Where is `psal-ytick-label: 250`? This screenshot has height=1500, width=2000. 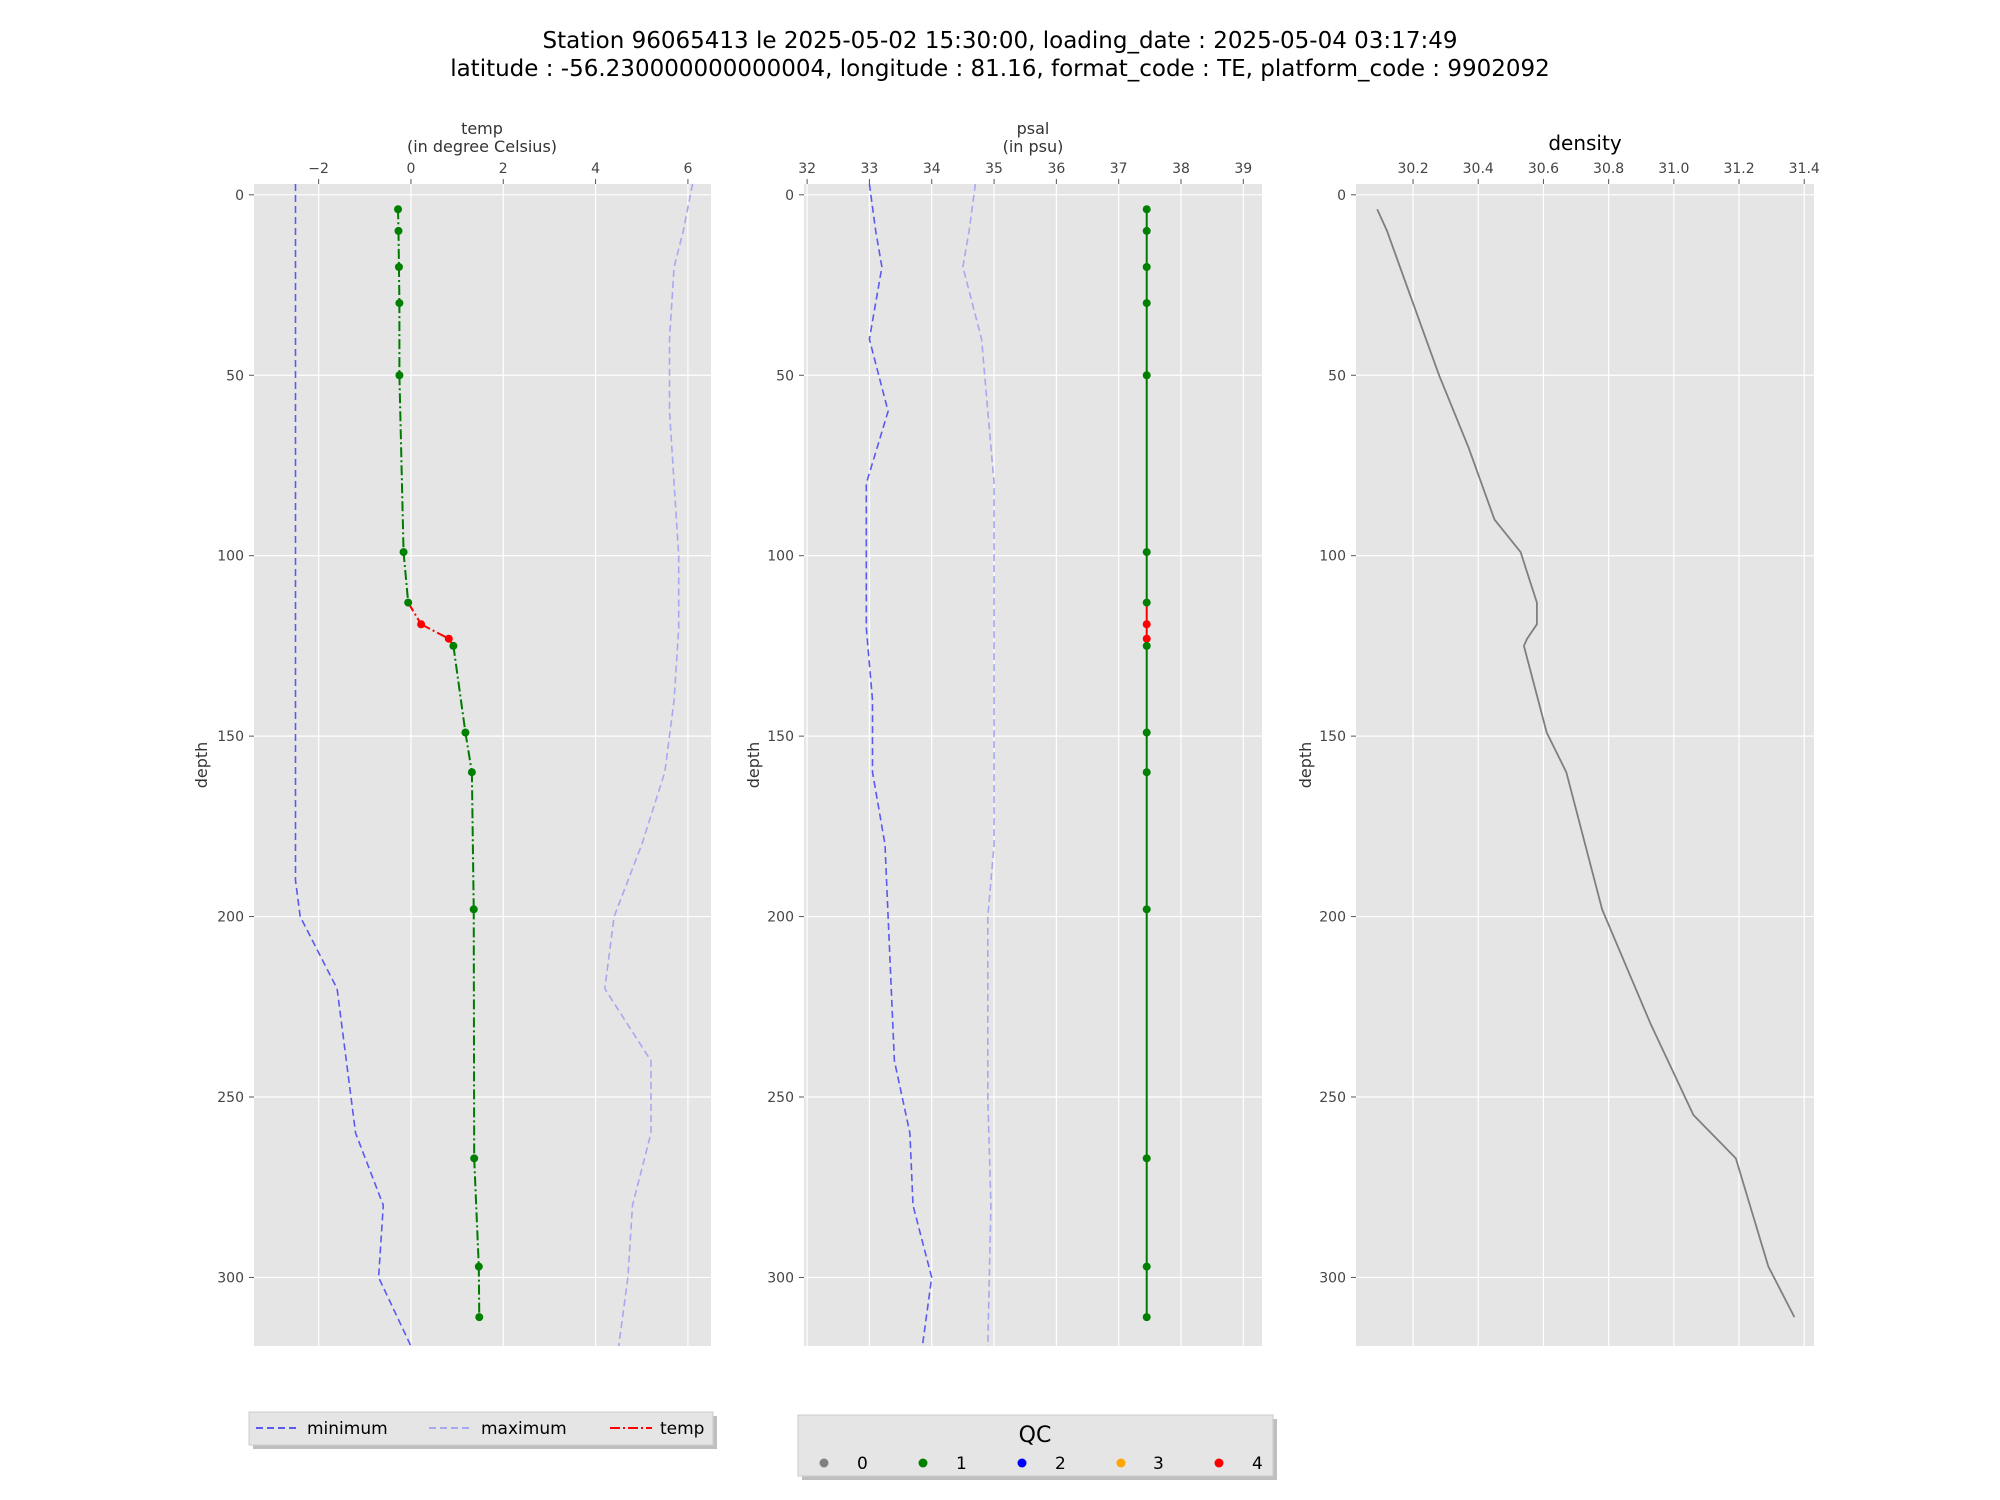
psal-ytick-label: 250 is located at coordinates (780, 1098).